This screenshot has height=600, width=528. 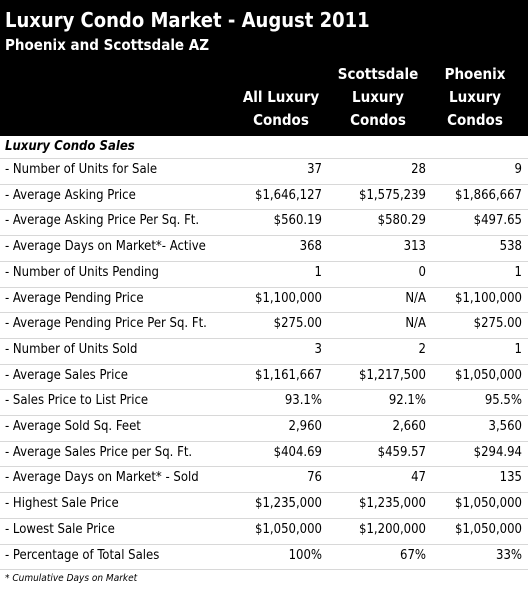 What do you see at coordinates (418, 169) in the screenshot?
I see `cell-value: 28` at bounding box center [418, 169].